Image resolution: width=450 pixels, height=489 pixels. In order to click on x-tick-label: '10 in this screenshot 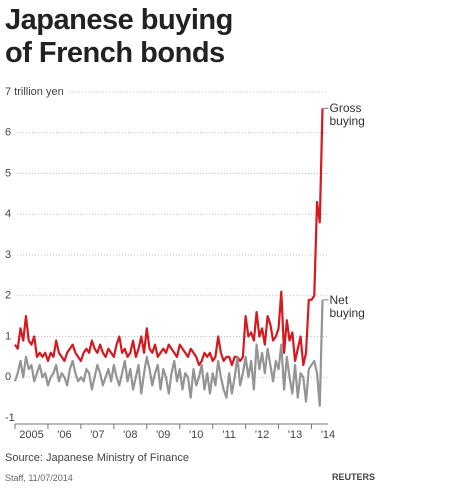, I will do `click(196, 435)`.